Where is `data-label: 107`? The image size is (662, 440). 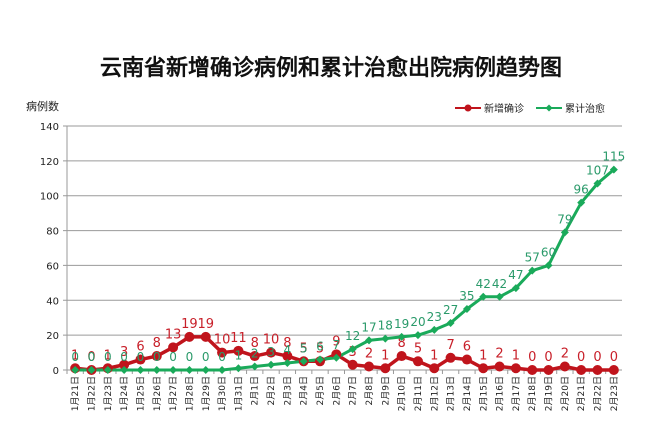 data-label: 107 is located at coordinates (597, 171).